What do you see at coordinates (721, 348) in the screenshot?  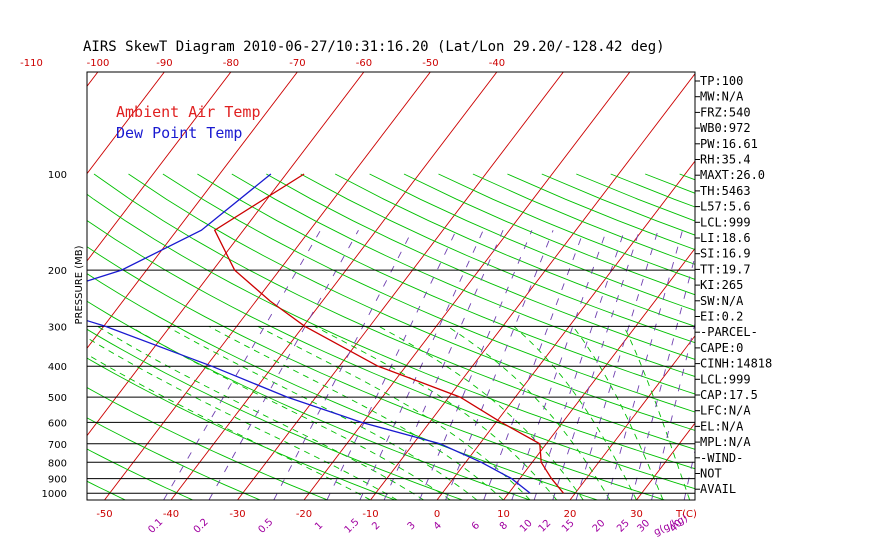 I see `index-label: CAPE:0` at bounding box center [721, 348].